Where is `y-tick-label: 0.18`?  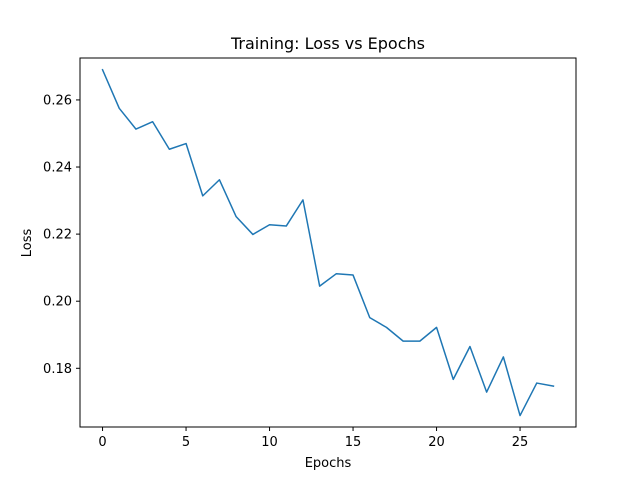
y-tick-label: 0.18 is located at coordinates (57, 369).